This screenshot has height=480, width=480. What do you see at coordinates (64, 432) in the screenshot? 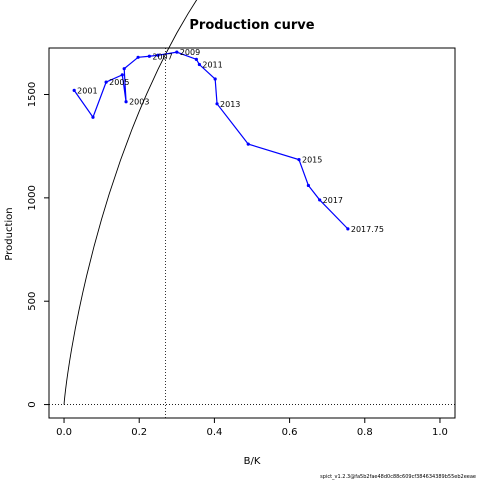
I see `x-tick-label: 0.0` at bounding box center [64, 432].